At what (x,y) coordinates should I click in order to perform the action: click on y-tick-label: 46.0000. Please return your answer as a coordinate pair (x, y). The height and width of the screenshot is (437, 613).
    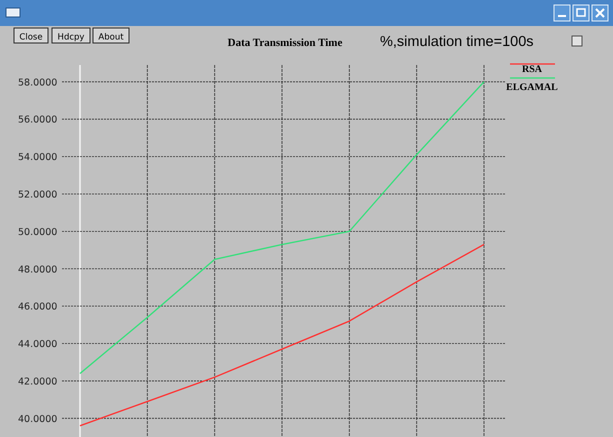
    Looking at the image, I should click on (38, 307).